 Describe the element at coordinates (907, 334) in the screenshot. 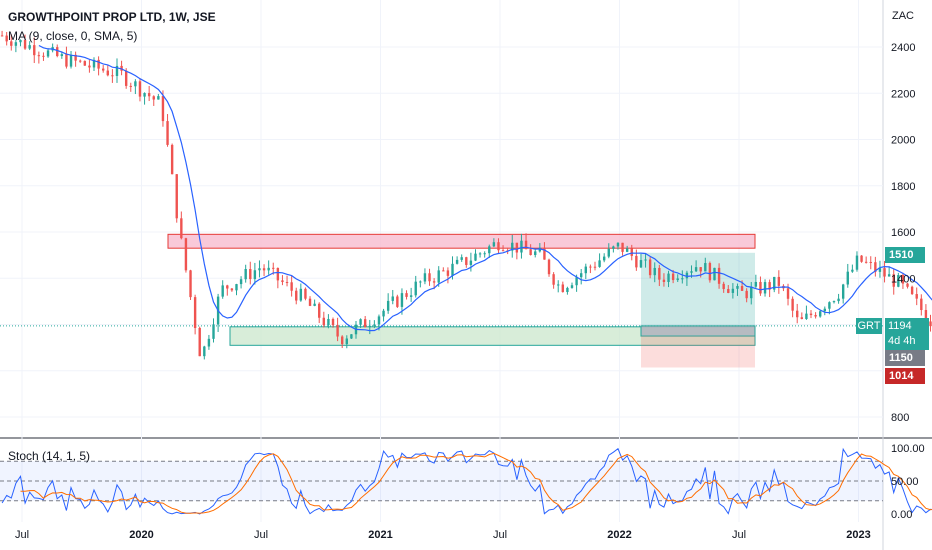

I see `current-price-tag: 1194 4d 4h` at that location.